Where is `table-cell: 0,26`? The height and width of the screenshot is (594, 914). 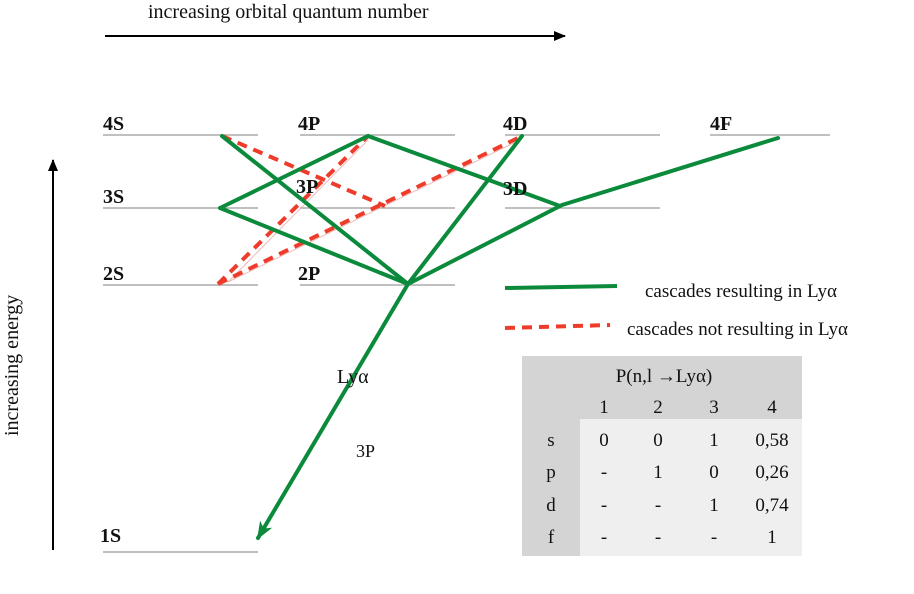 table-cell: 0,26 is located at coordinates (771, 472).